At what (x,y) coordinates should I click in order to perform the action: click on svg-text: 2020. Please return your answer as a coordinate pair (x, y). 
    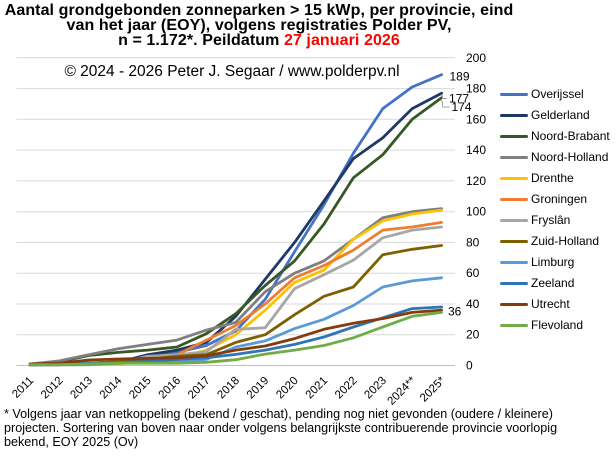
    Looking at the image, I should click on (287, 388).